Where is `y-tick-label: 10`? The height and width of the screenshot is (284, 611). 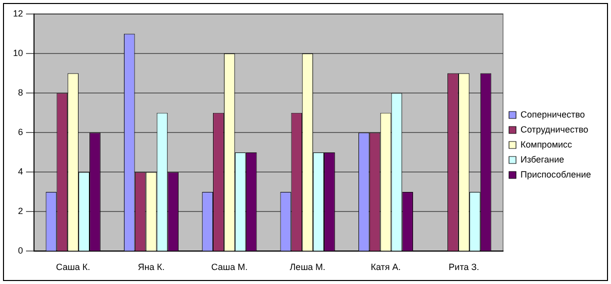
y-tick-label: 10 is located at coordinates (18, 53).